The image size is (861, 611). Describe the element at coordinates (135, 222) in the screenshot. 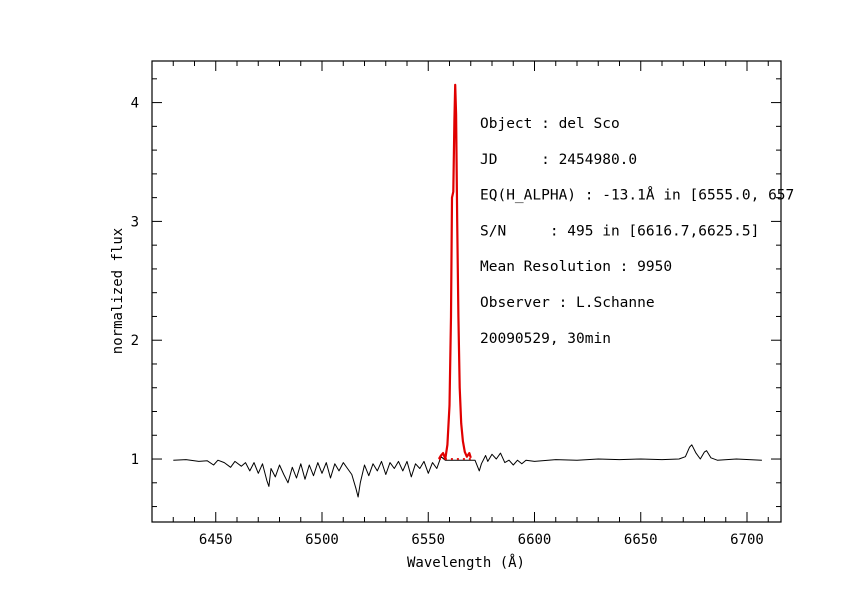

I see `y-tick-label: 3` at that location.